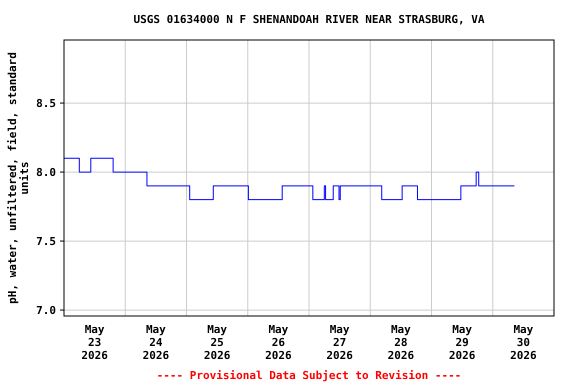 Image resolution: width=576 pixels, height=384 pixels. Describe the element at coordinates (46, 173) in the screenshot. I see `y-tick-label: 8.0` at that location.